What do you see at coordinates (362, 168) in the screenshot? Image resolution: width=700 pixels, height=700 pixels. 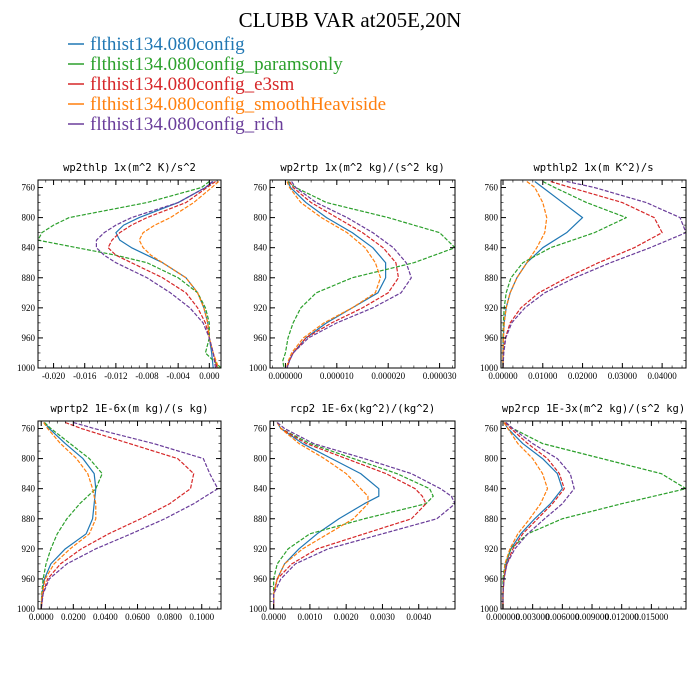 I see `panel-title: wp2rtp 1x(m^2 kg)/(s^2 kg)` at bounding box center [362, 168].